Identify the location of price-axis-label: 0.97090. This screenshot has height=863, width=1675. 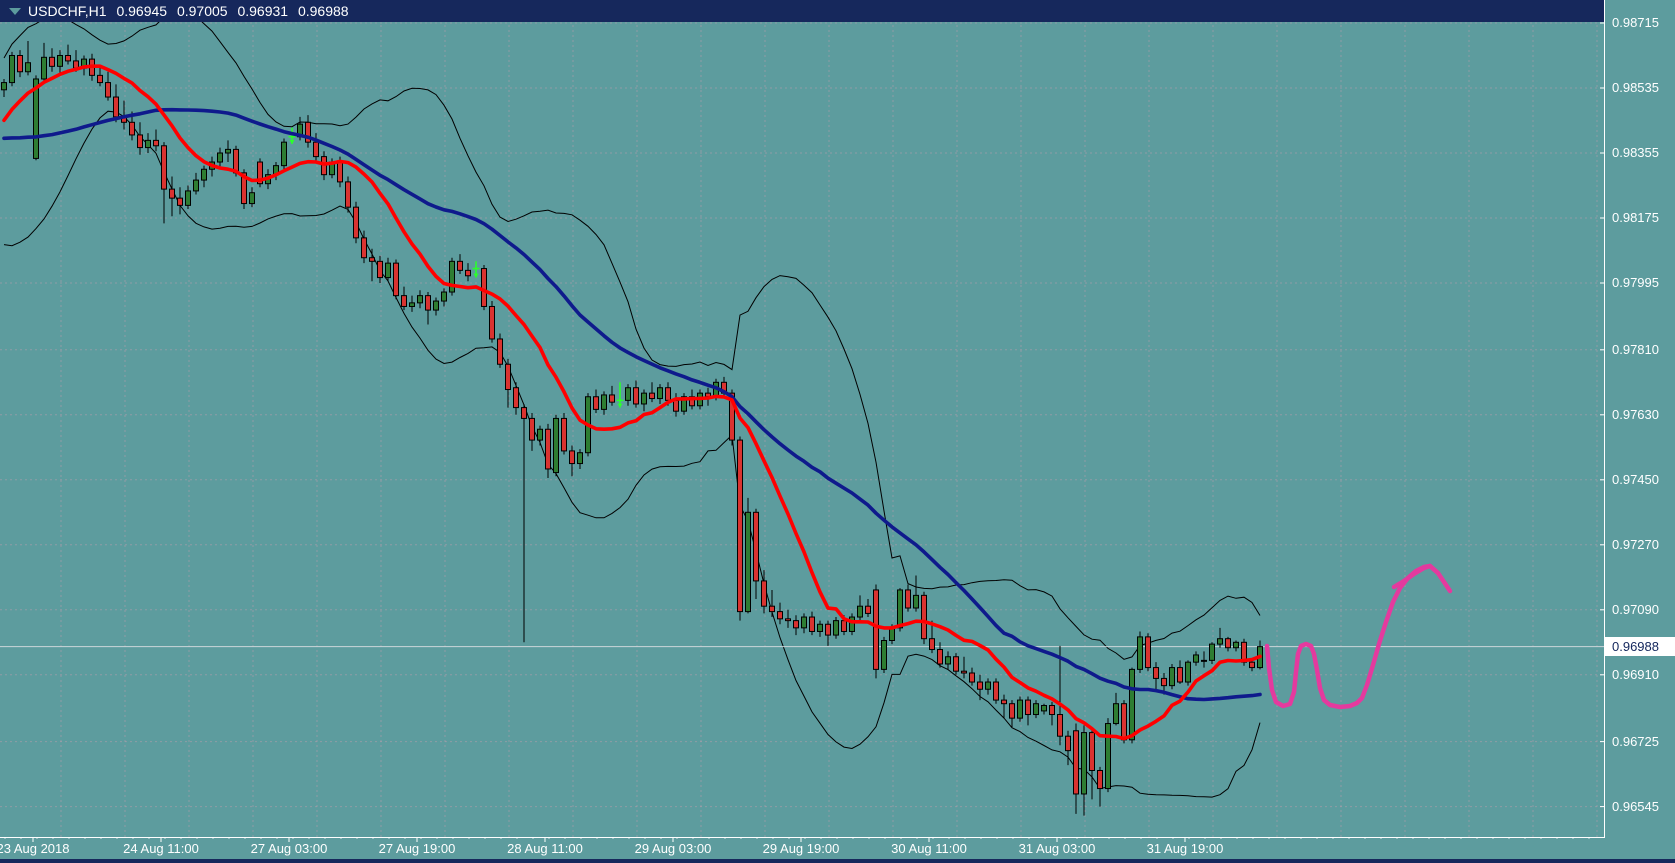
(1635, 609).